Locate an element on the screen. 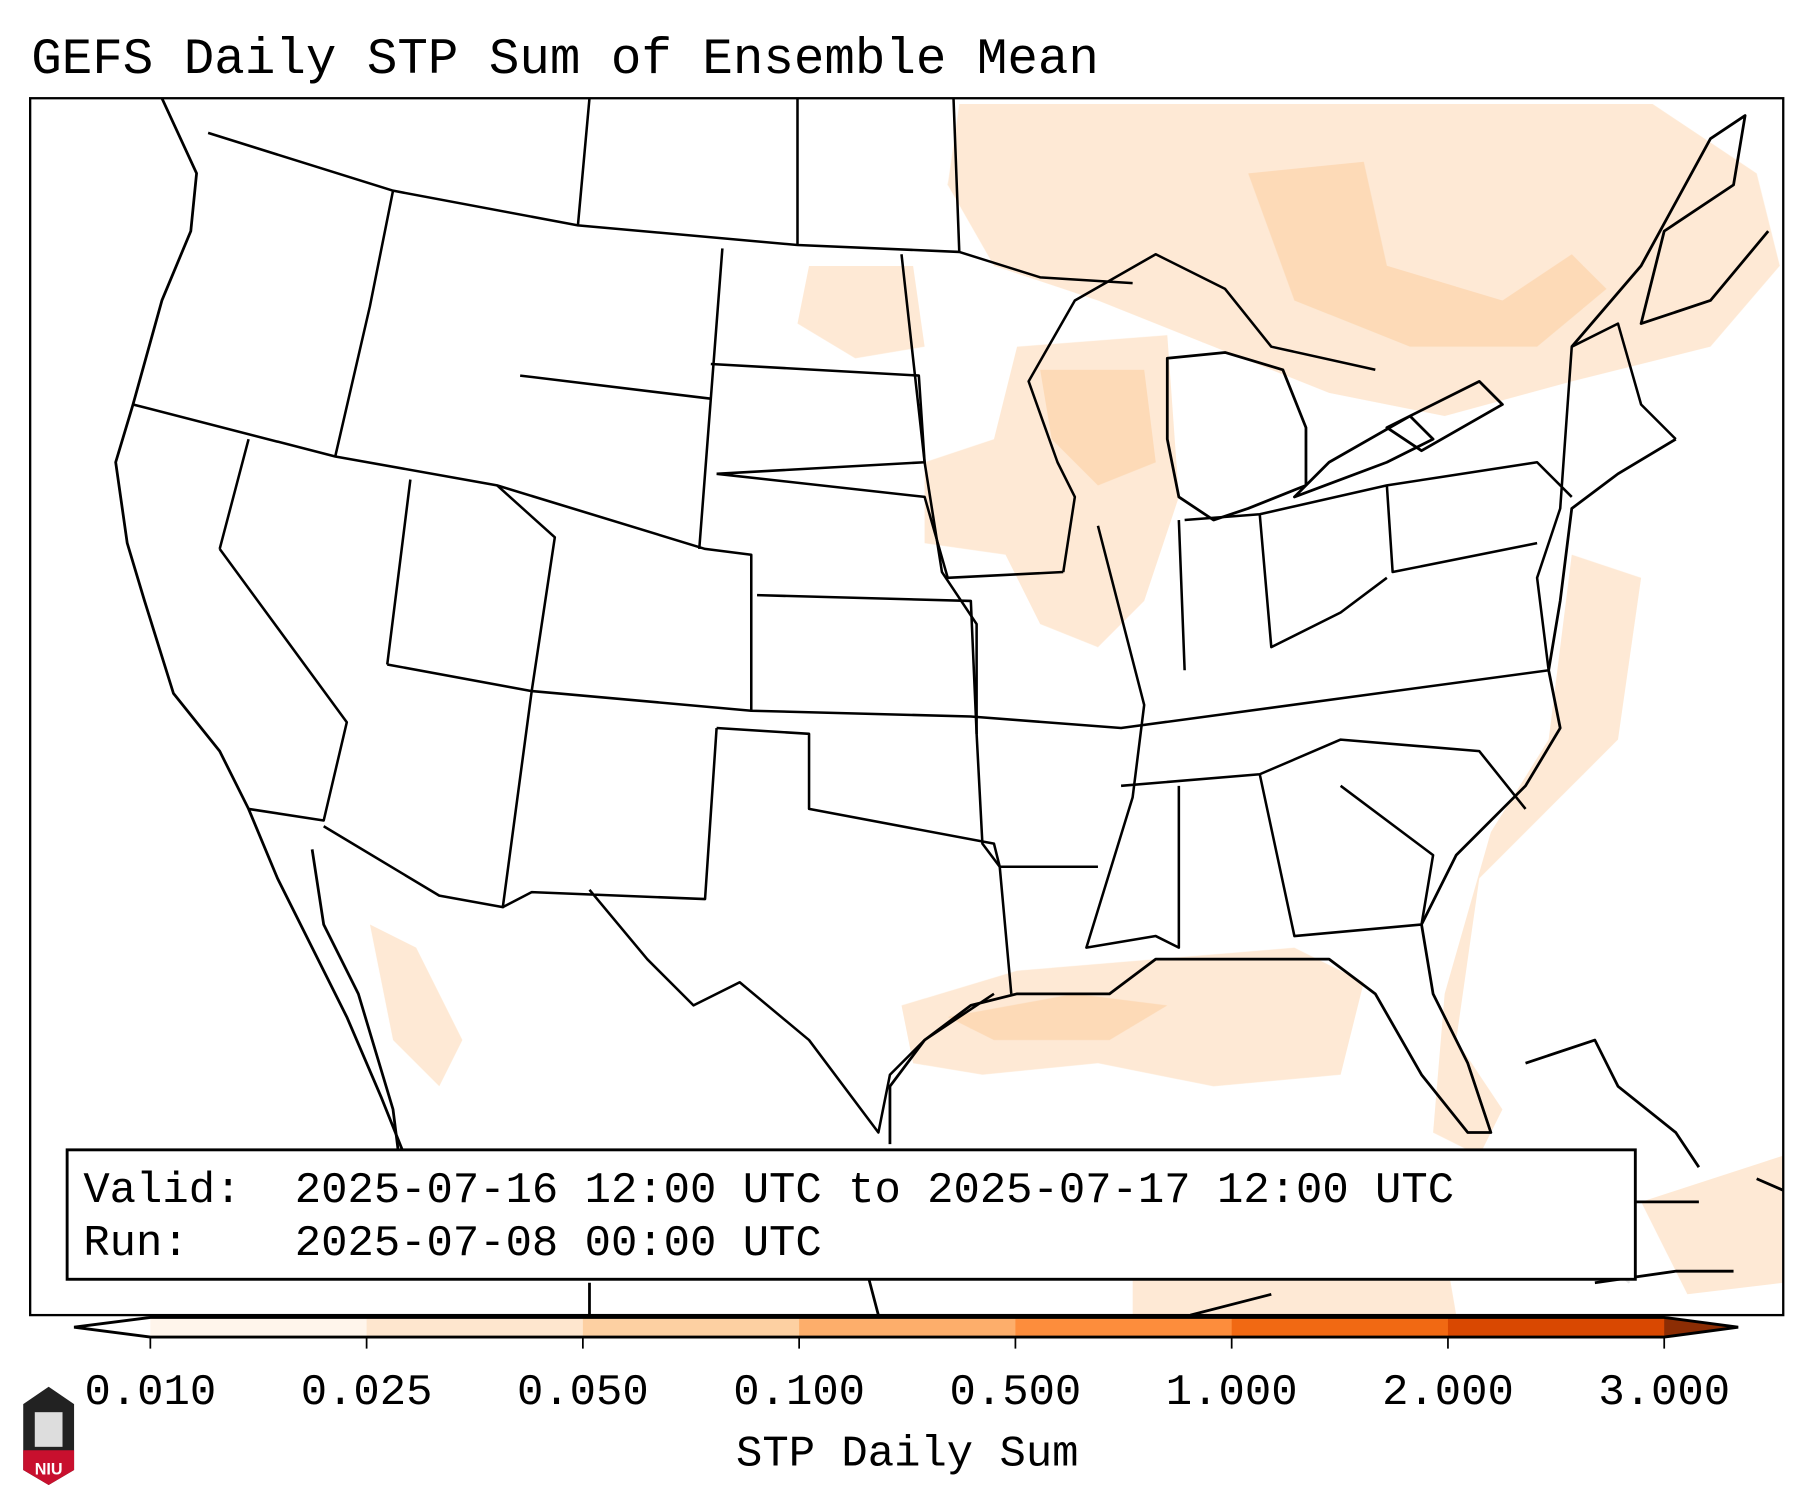 Image resolution: width=1803 pixels, height=1500 pixels. great-lakes is located at coordinates (1334, 436).